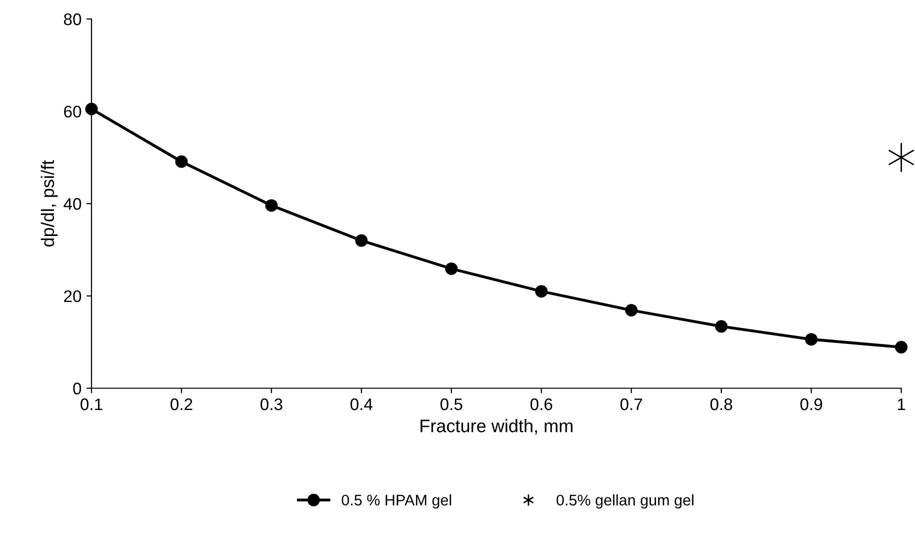 The width and height of the screenshot is (915, 543). What do you see at coordinates (902, 404) in the screenshot?
I see `x-tick-label: 1` at bounding box center [902, 404].